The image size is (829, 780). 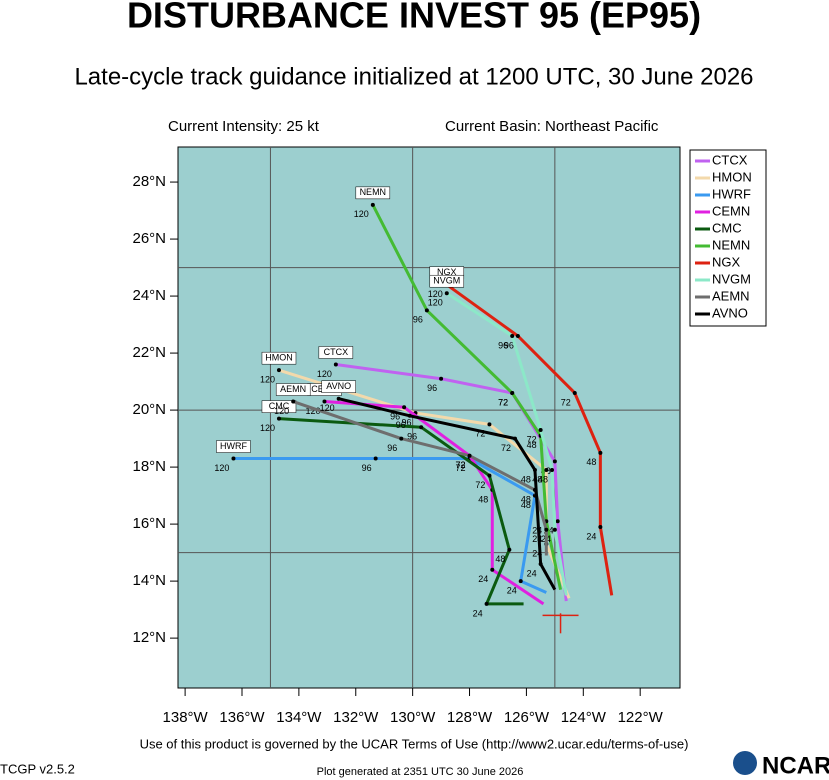 What do you see at coordinates (527, 717) in the screenshot?
I see `x-tick-label: 126°W` at bounding box center [527, 717].